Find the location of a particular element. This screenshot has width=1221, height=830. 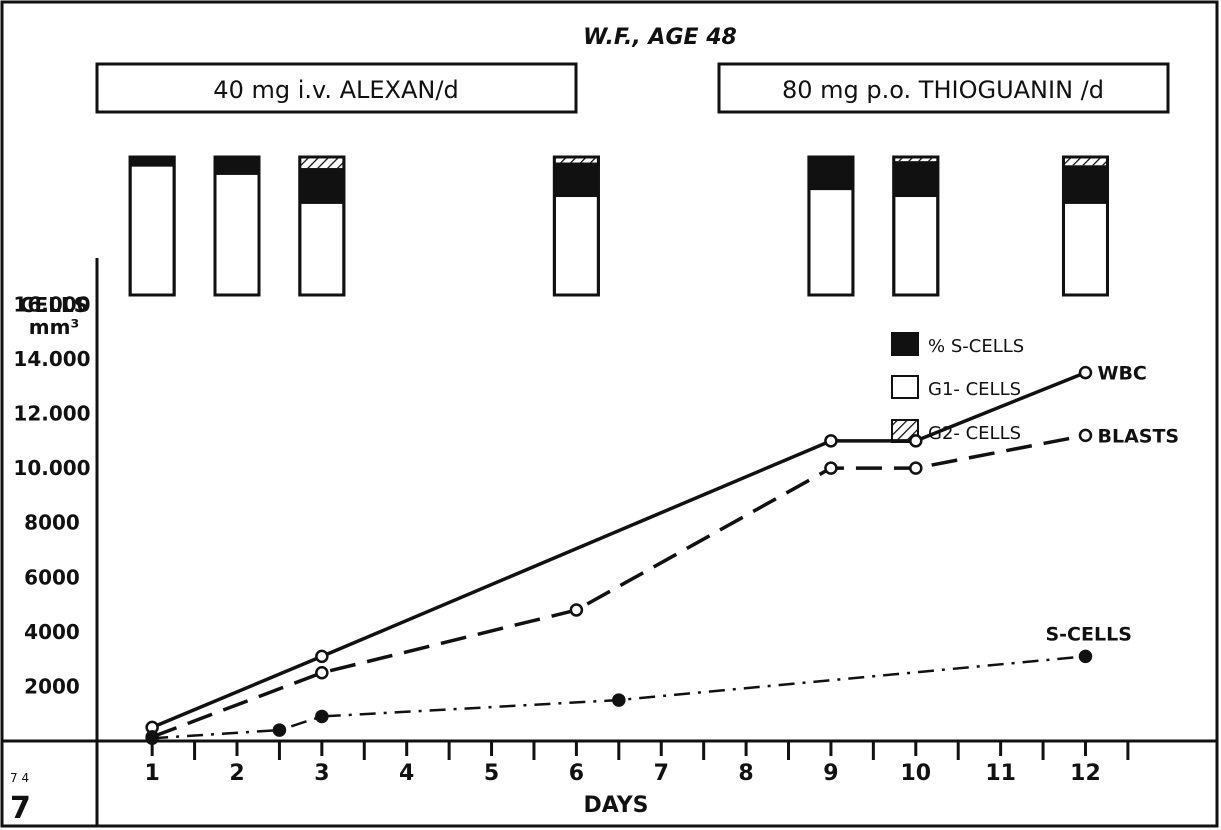

legend-label-g1-cells: G1- CELLS is located at coordinates (974, 389).